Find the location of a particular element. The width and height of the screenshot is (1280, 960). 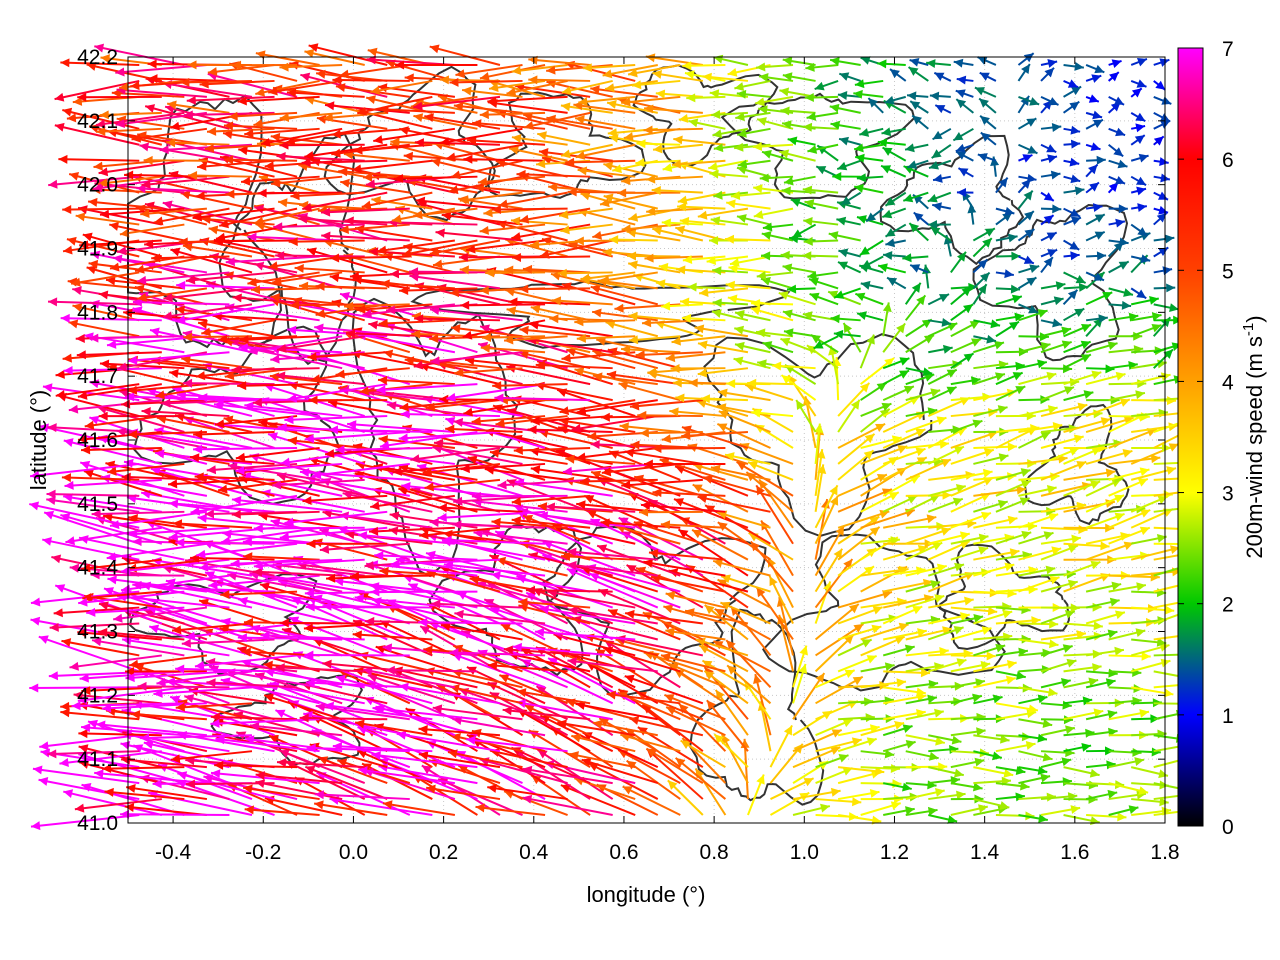

contour-line is located at coordinates (818, 435).